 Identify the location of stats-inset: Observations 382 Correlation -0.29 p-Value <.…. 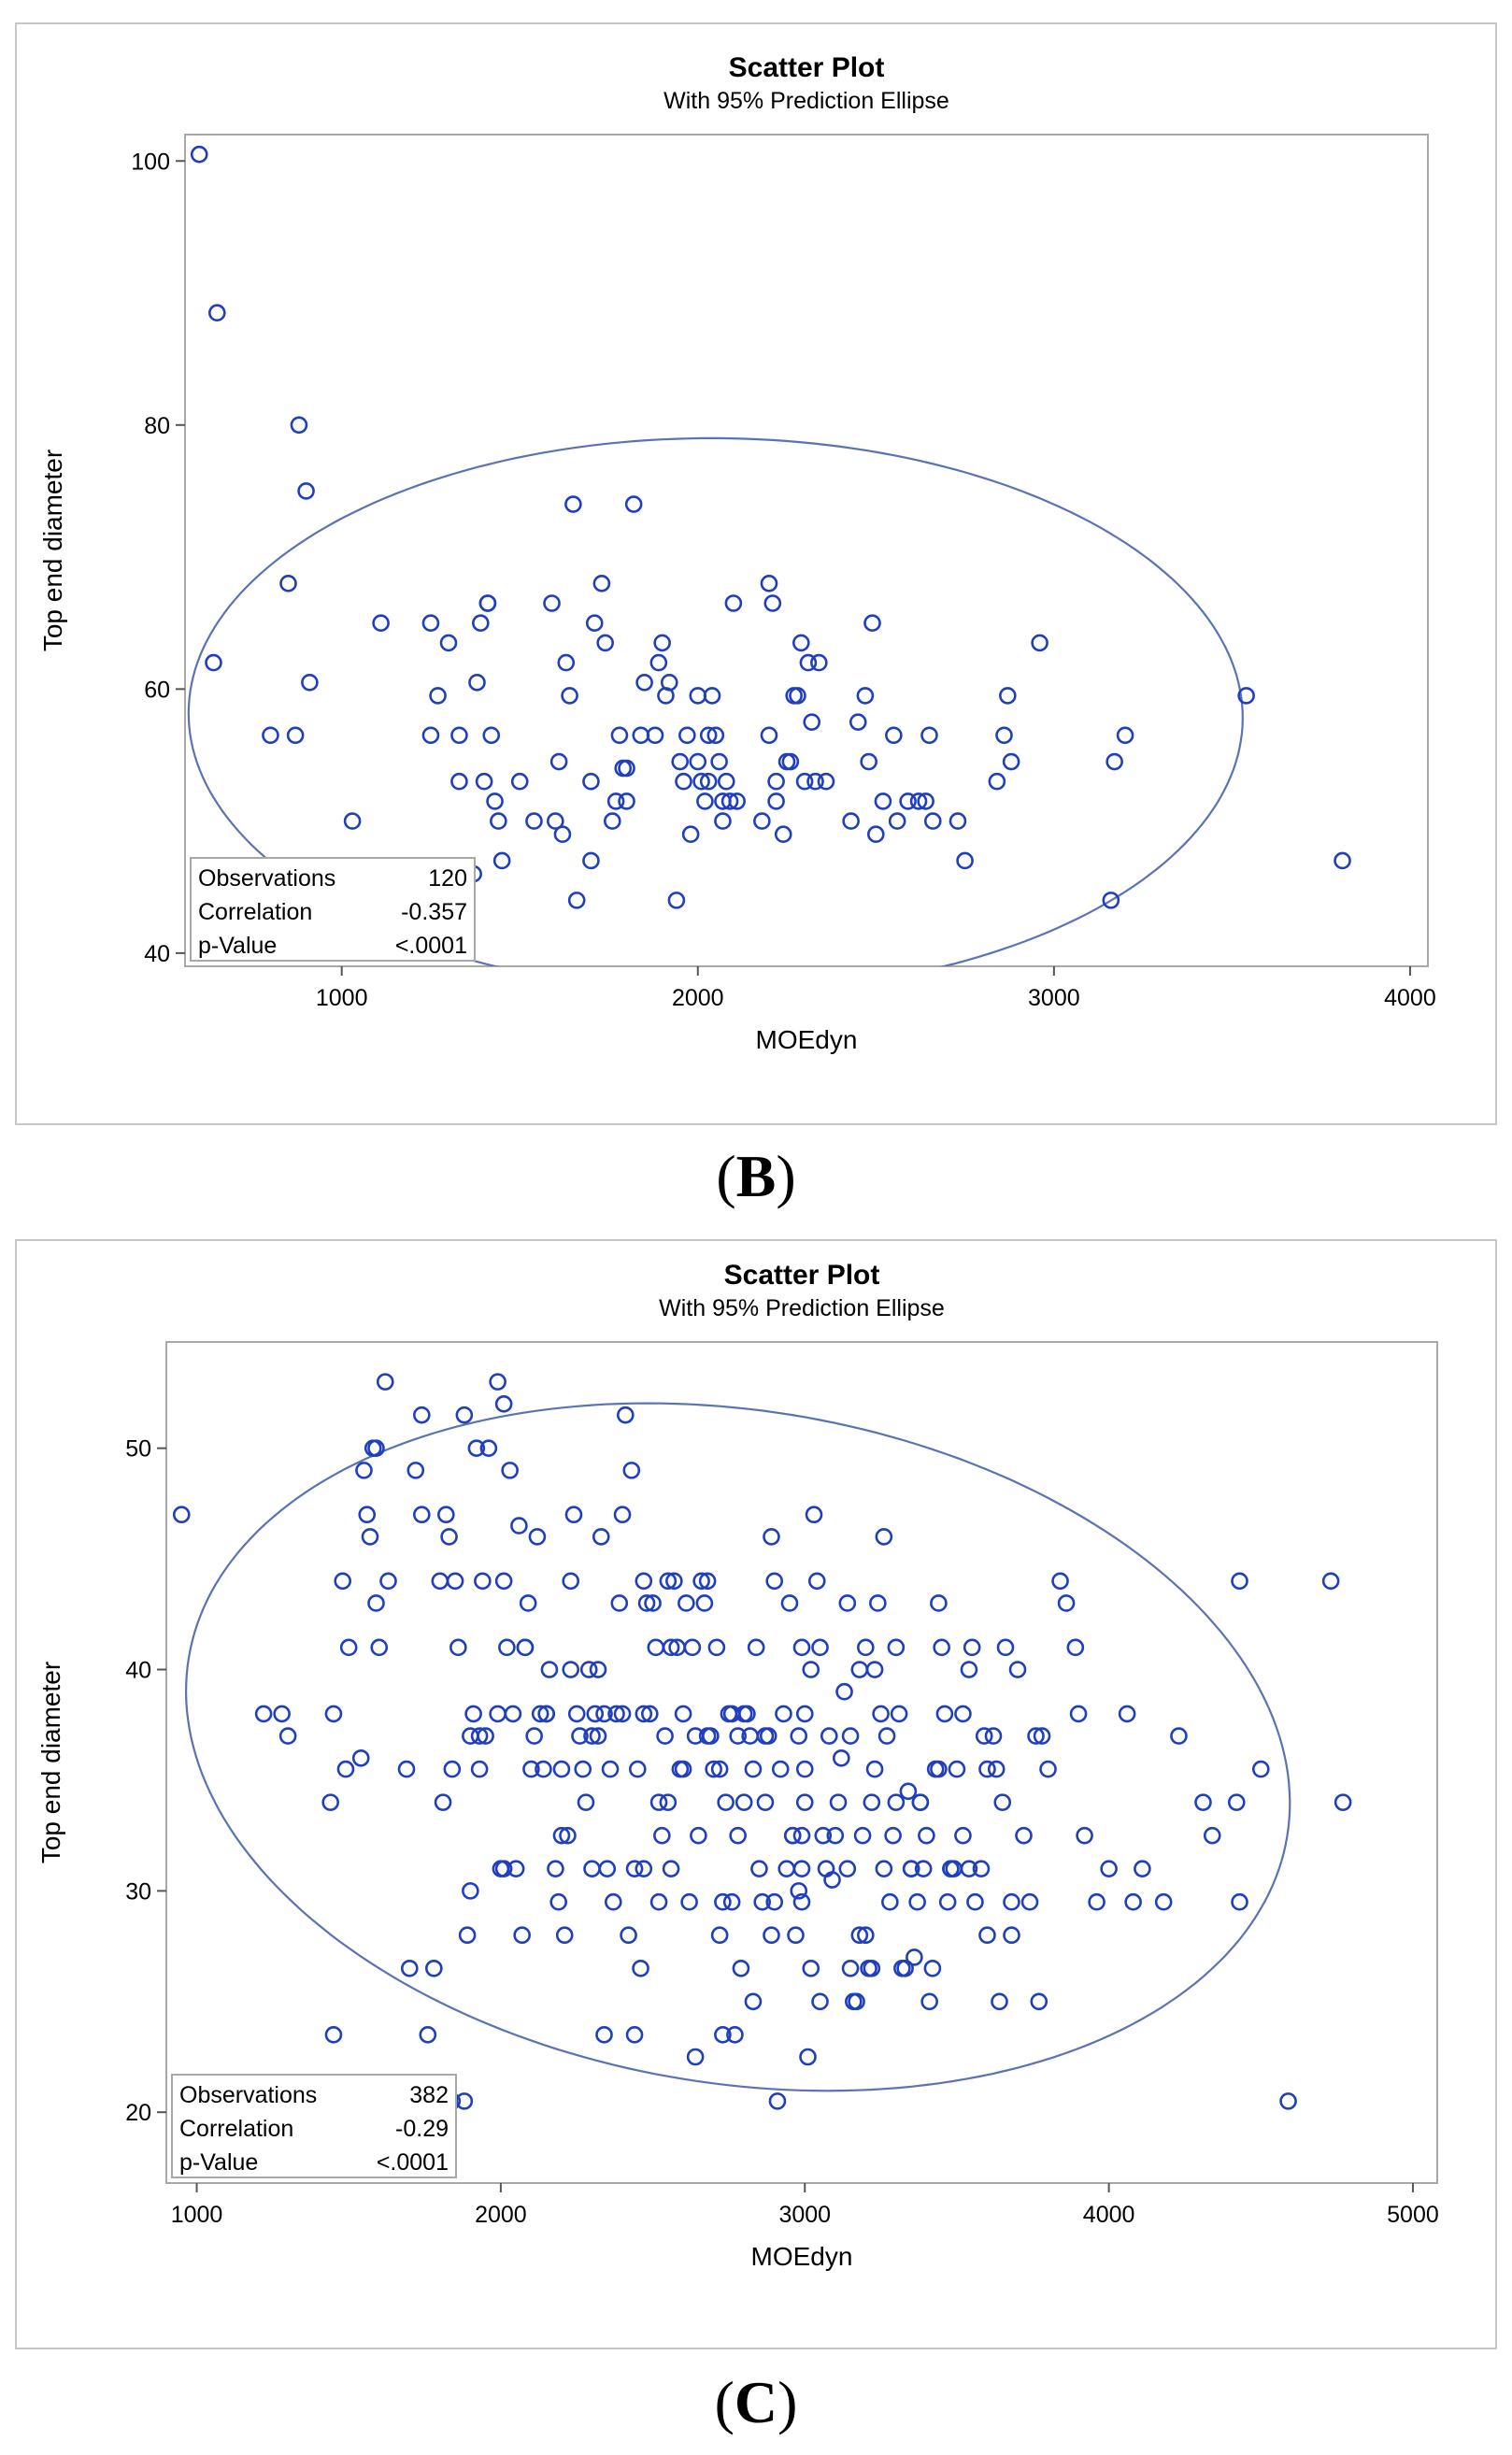
(314, 2126).